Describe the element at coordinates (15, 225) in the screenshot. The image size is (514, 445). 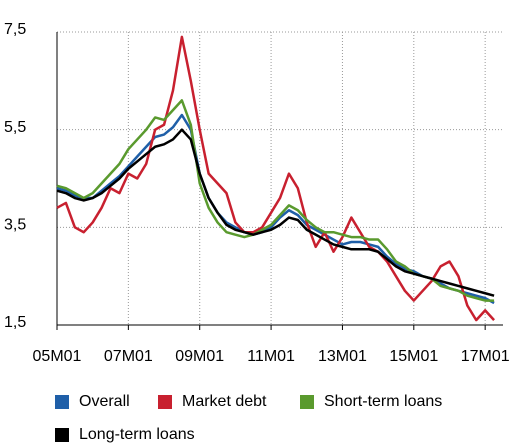
I see `y-tick-label: 3,5` at that location.